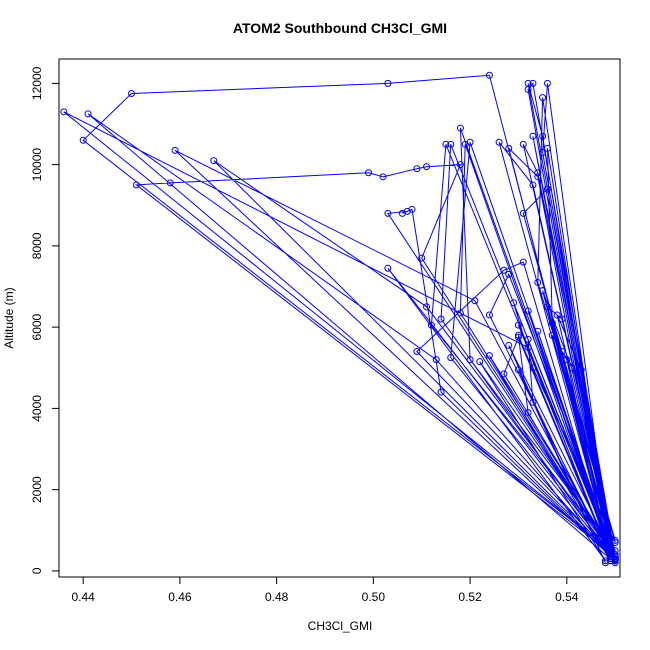  Describe the element at coordinates (37, 165) in the screenshot. I see `y-tick-label: 10000` at that location.